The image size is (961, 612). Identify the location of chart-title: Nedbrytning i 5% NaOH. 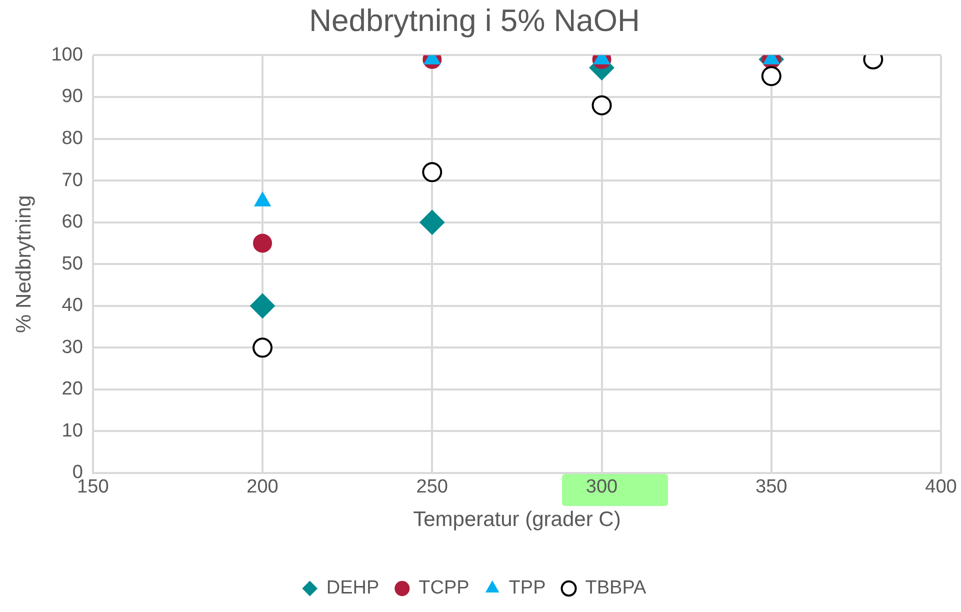
(474, 20).